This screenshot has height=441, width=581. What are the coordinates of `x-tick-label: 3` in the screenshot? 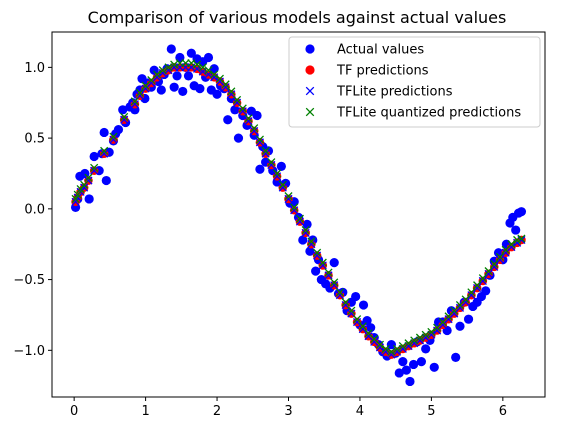 It's located at (288, 411).